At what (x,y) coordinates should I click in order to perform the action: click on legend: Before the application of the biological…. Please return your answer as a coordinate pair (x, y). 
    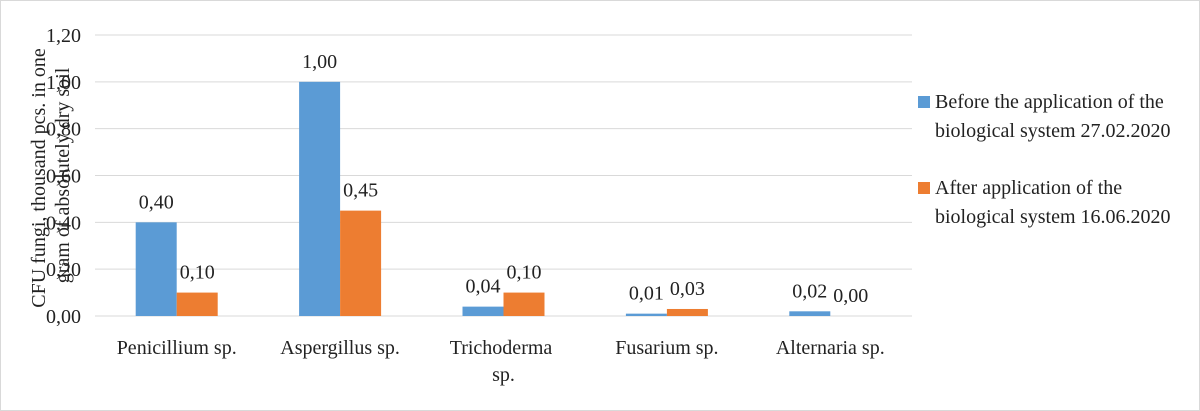
    Looking at the image, I should click on (1044, 159).